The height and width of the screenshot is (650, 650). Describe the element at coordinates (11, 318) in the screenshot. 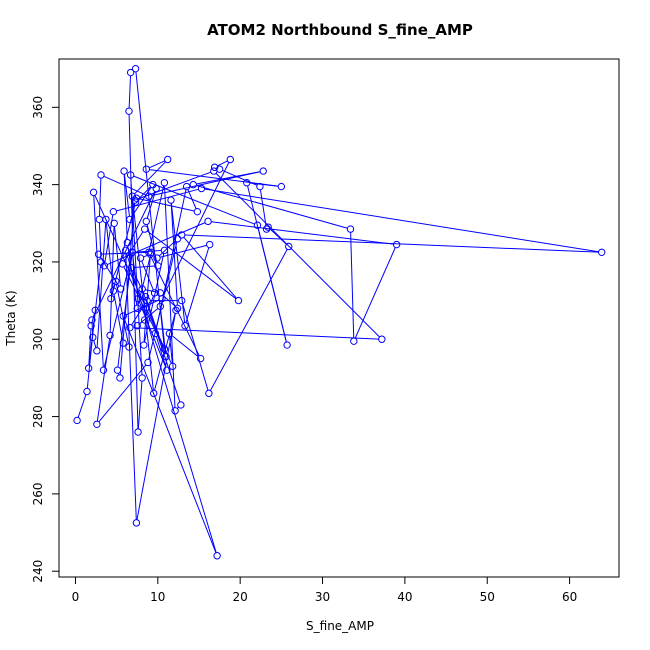

I see `y-axis-label: Theta (K)` at that location.